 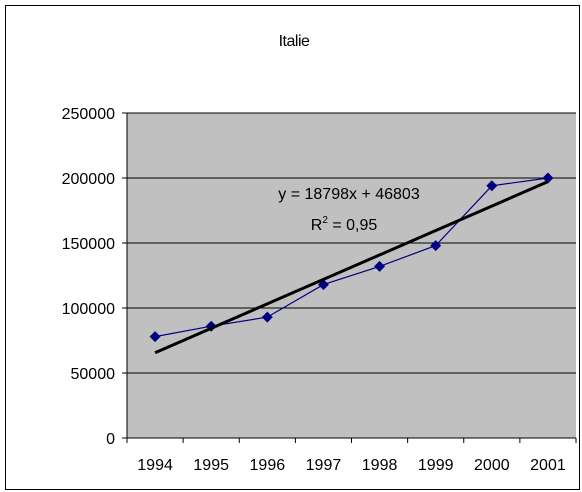 I want to click on x-tick-label: 1995, so click(x=211, y=465).